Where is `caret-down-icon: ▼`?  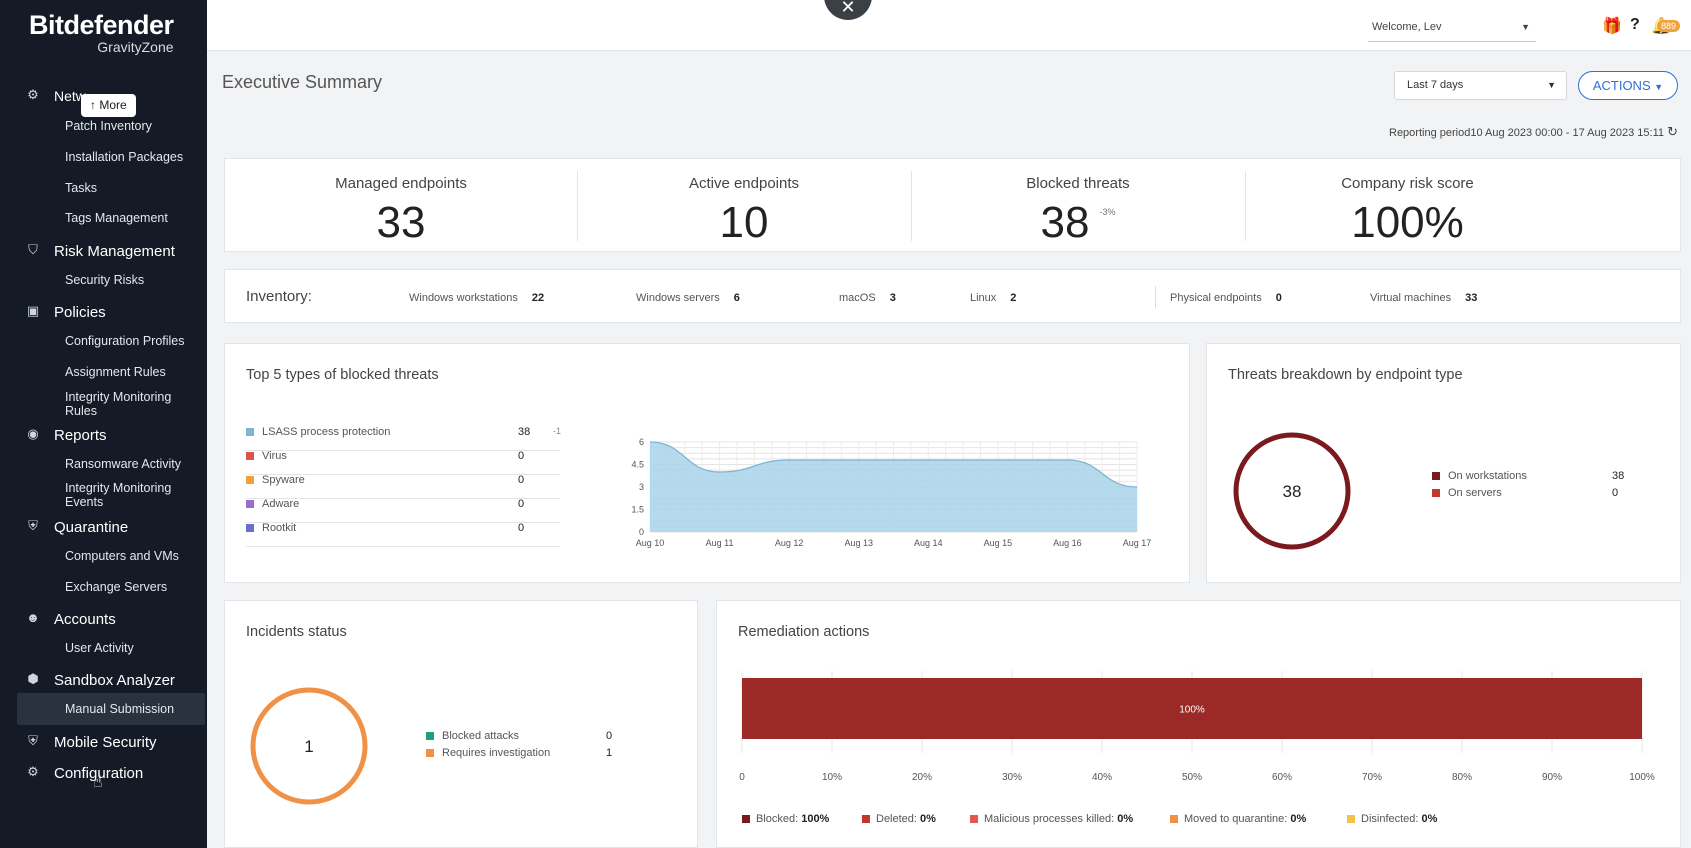 caret-down-icon: ▼ is located at coordinates (1551, 85).